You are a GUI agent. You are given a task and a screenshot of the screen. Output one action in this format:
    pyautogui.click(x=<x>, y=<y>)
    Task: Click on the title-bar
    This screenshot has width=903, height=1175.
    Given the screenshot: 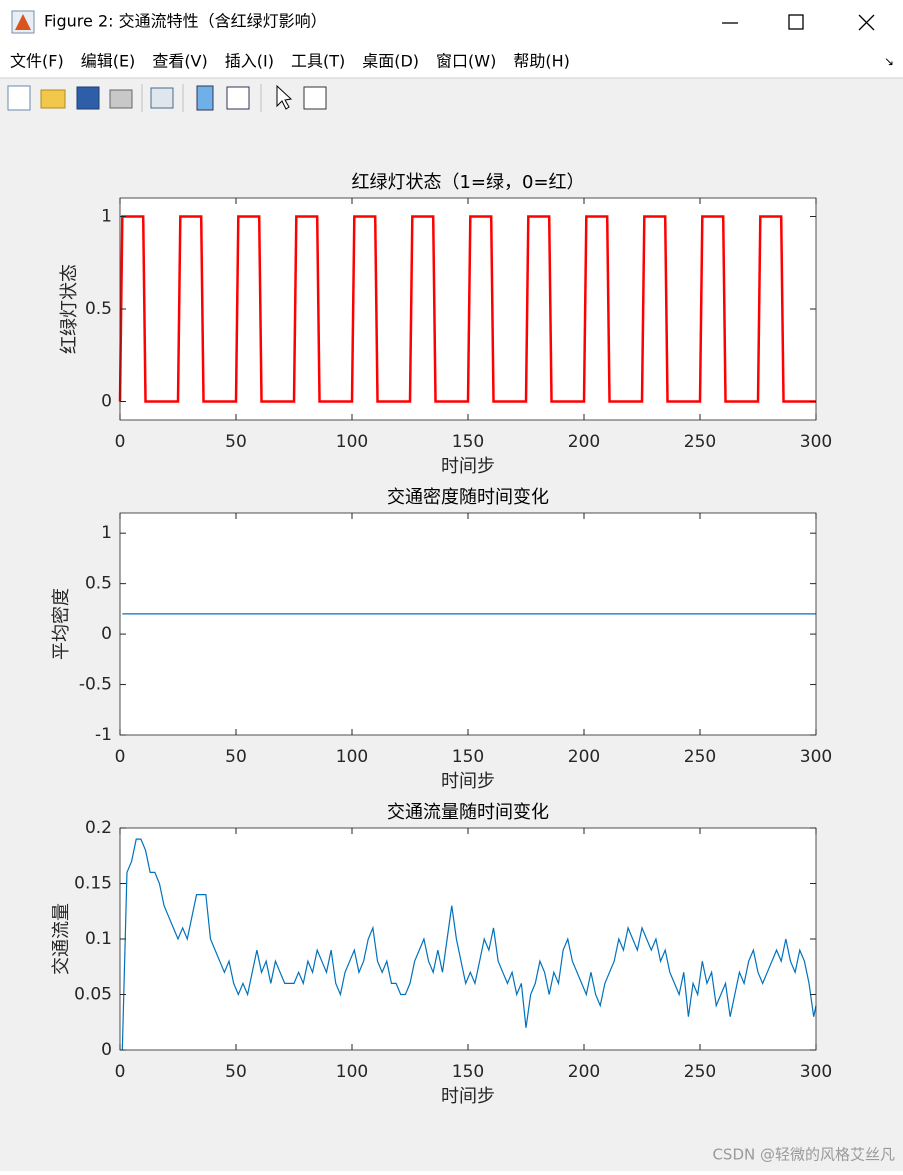 What is the action you would take?
    pyautogui.click(x=451, y=22)
    